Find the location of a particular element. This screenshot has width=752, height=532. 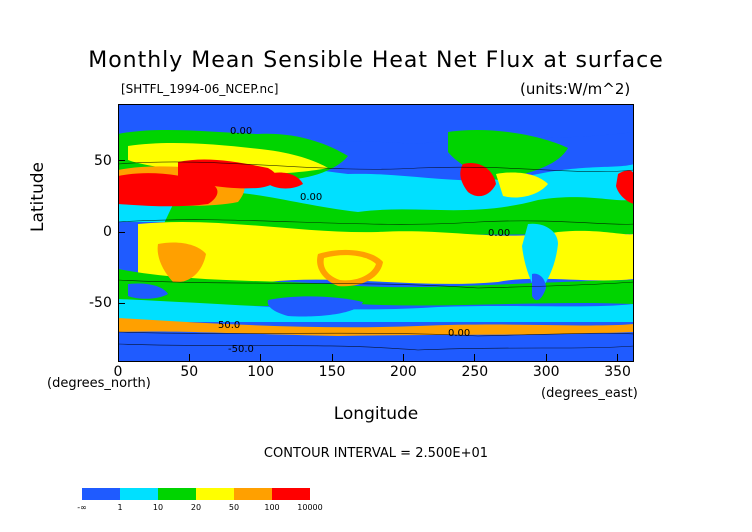

contour-label-5: 0.00 is located at coordinates (459, 333).